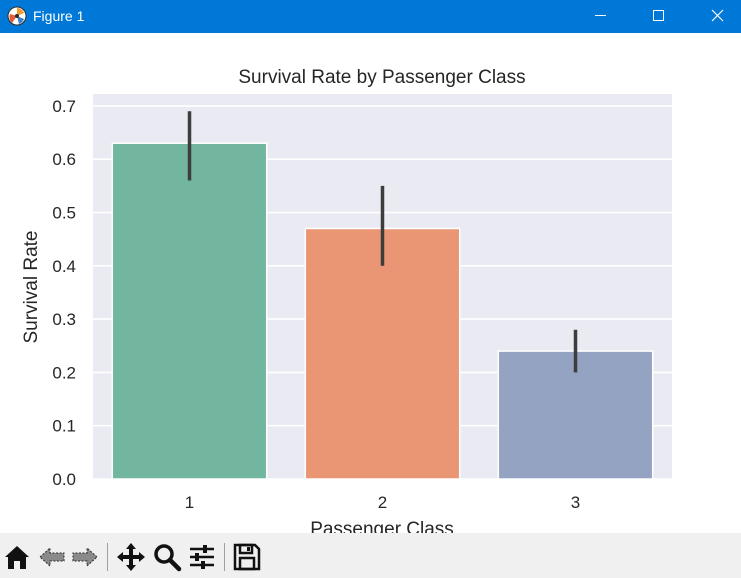 Image resolution: width=741 pixels, height=578 pixels. I want to click on minimize-button, so click(600, 16).